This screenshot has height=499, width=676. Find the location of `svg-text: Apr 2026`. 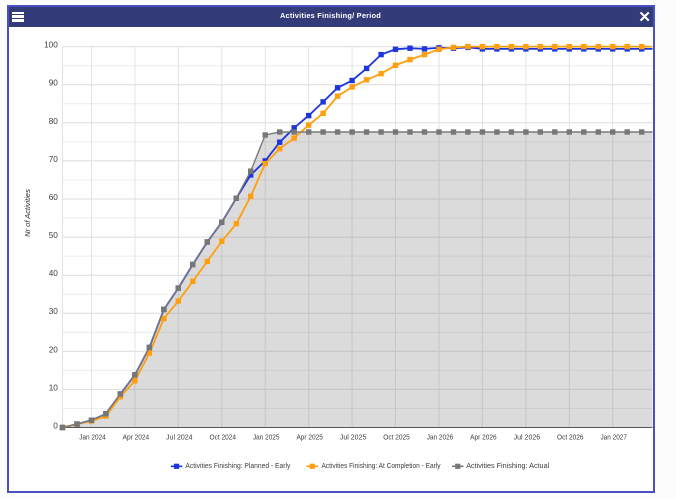

svg-text: Apr 2026 is located at coordinates (483, 437).